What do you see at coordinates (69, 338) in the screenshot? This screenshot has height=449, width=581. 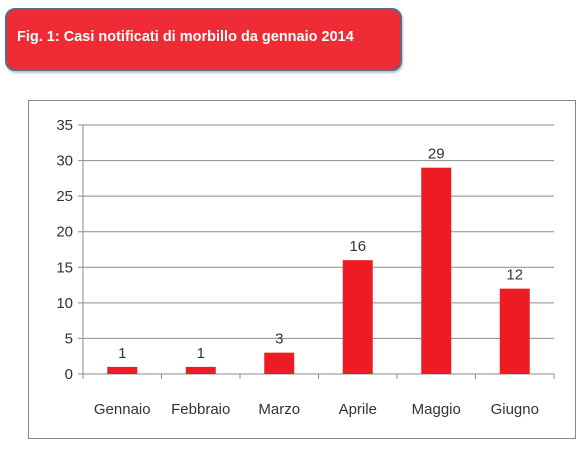 I see `y-tick-label: 5` at bounding box center [69, 338].